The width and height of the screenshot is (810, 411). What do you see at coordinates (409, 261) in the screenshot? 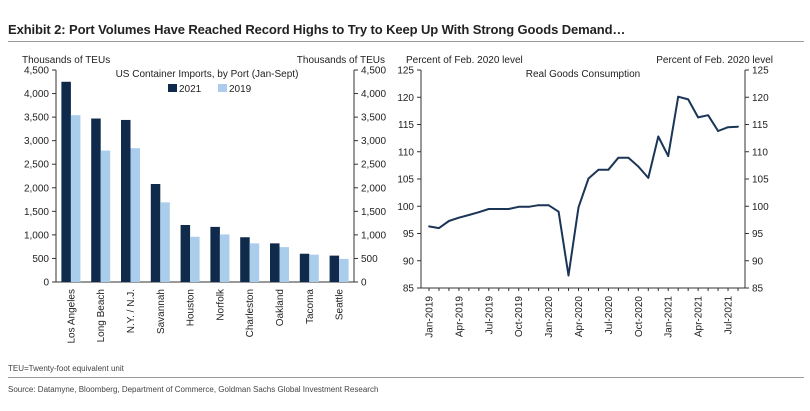
I see `line-ytick-label-left: 90` at bounding box center [409, 261].